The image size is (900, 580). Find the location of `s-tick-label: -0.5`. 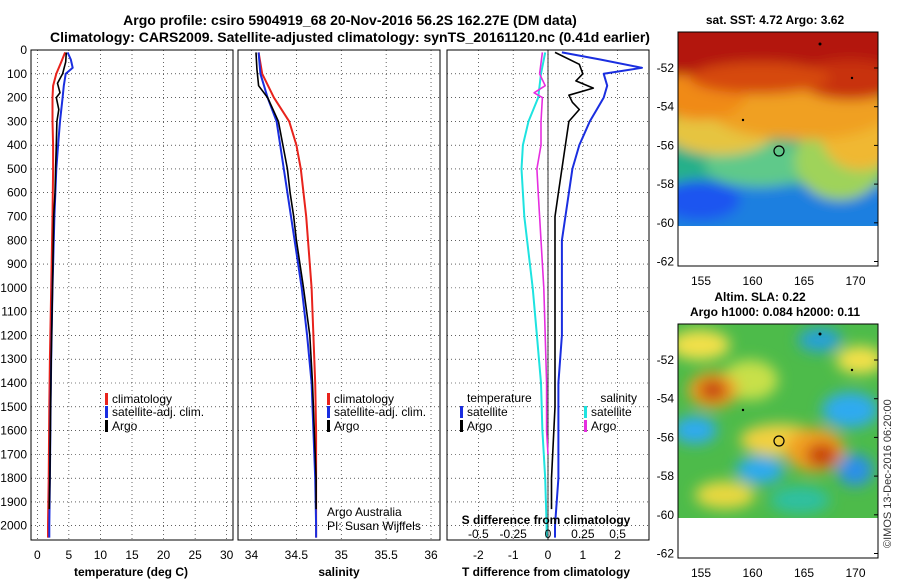

s-tick-label: -0.5 is located at coordinates (478, 534).